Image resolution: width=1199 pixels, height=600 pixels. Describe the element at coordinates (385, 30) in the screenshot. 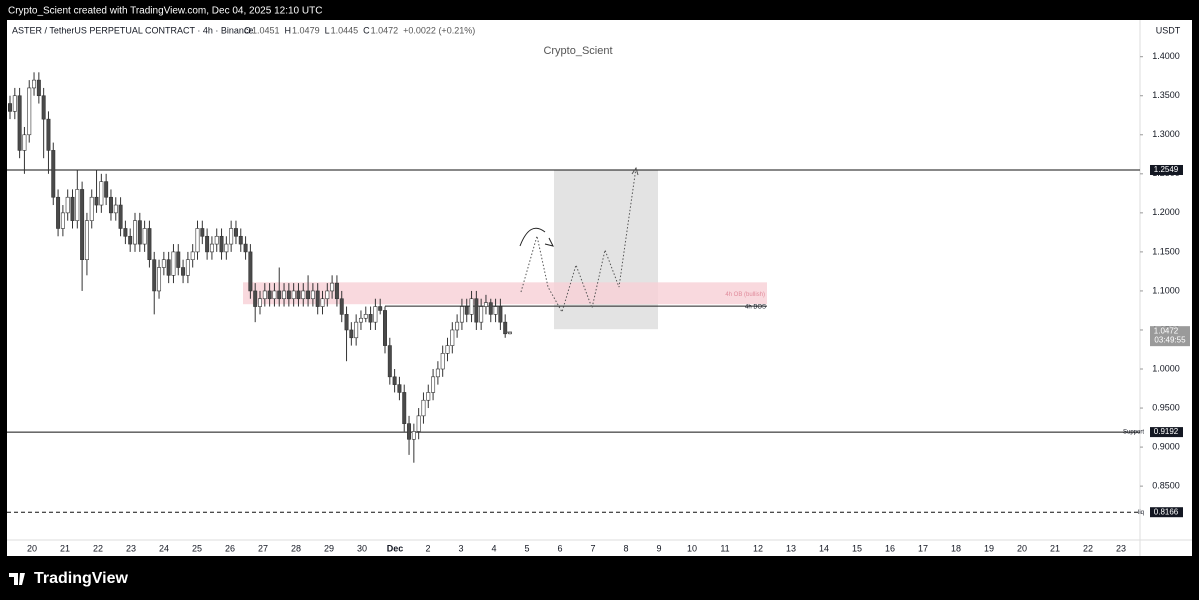

I see `ohlc-value: 1.0472` at that location.